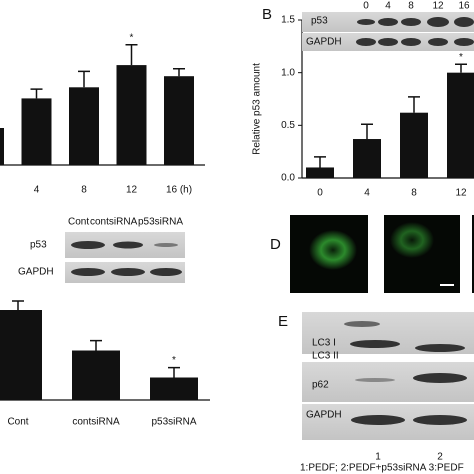 The height and width of the screenshot is (474, 474). I want to click on lane-label: 4, so click(388, 6).